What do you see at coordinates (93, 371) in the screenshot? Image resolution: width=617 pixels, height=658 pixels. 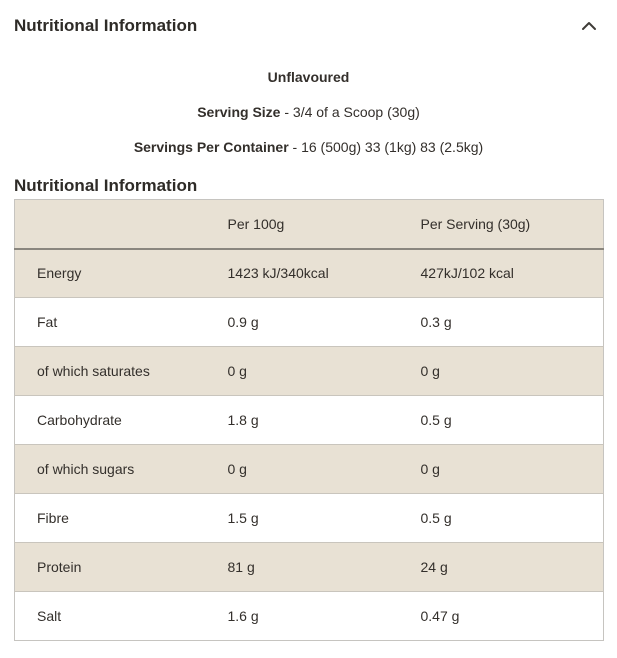 I see `row-label: of which saturates` at bounding box center [93, 371].